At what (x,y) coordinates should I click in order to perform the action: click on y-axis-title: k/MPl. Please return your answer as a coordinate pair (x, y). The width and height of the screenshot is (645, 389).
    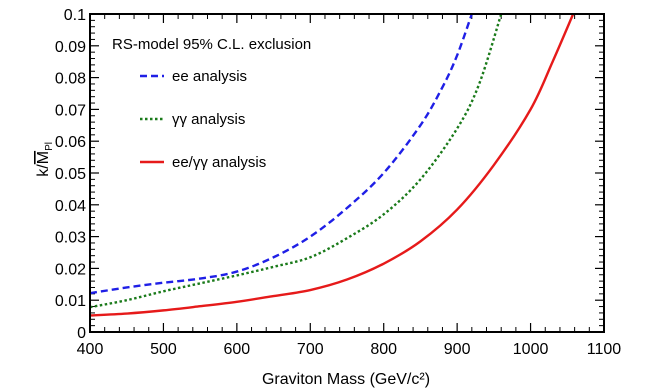
    Looking at the image, I should click on (45, 159).